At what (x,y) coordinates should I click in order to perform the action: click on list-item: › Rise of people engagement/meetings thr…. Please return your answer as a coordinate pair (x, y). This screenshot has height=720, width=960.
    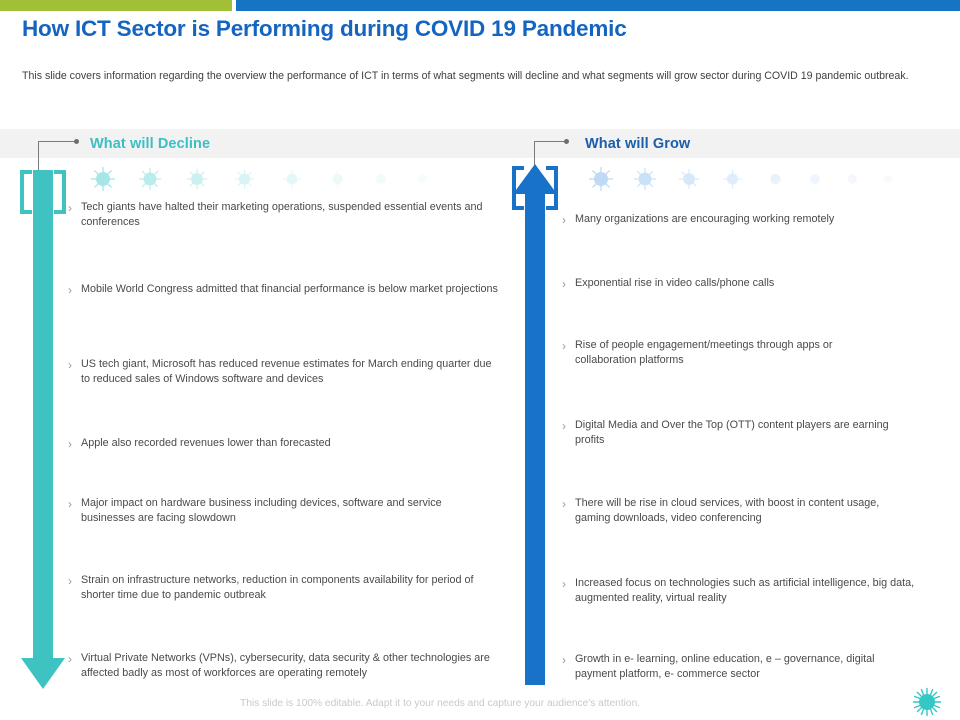
    Looking at the image, I should click on (717, 353).